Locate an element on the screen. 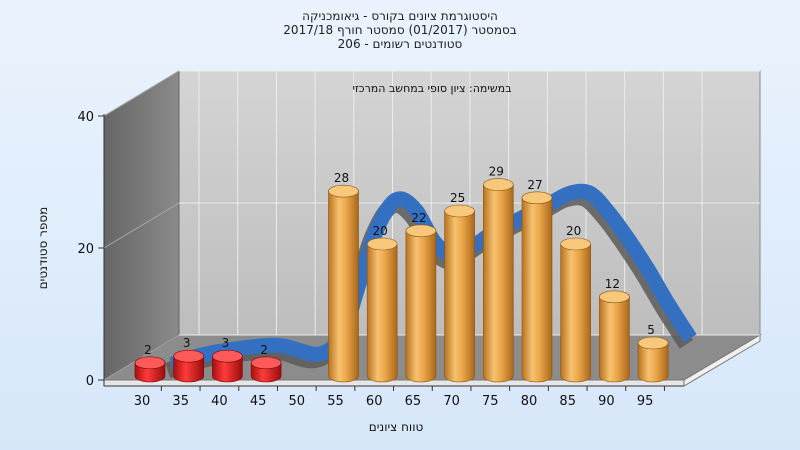  bar-55: 28 is located at coordinates (343, 277).